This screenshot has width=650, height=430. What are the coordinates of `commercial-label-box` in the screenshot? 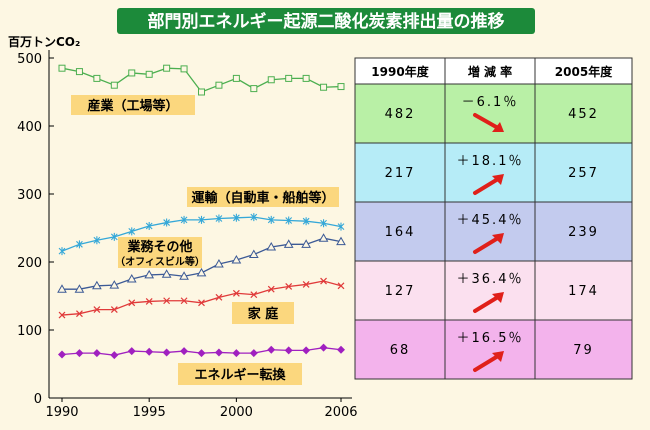 It's located at (160, 252).